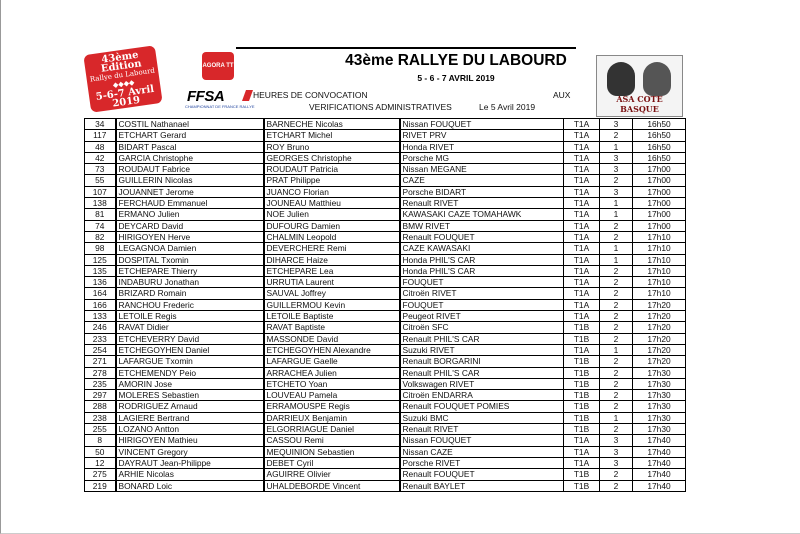 The width and height of the screenshot is (800, 534). Describe the element at coordinates (481, 384) in the screenshot. I see `car-preparer-cell: Volkswagen RIVET` at that location.